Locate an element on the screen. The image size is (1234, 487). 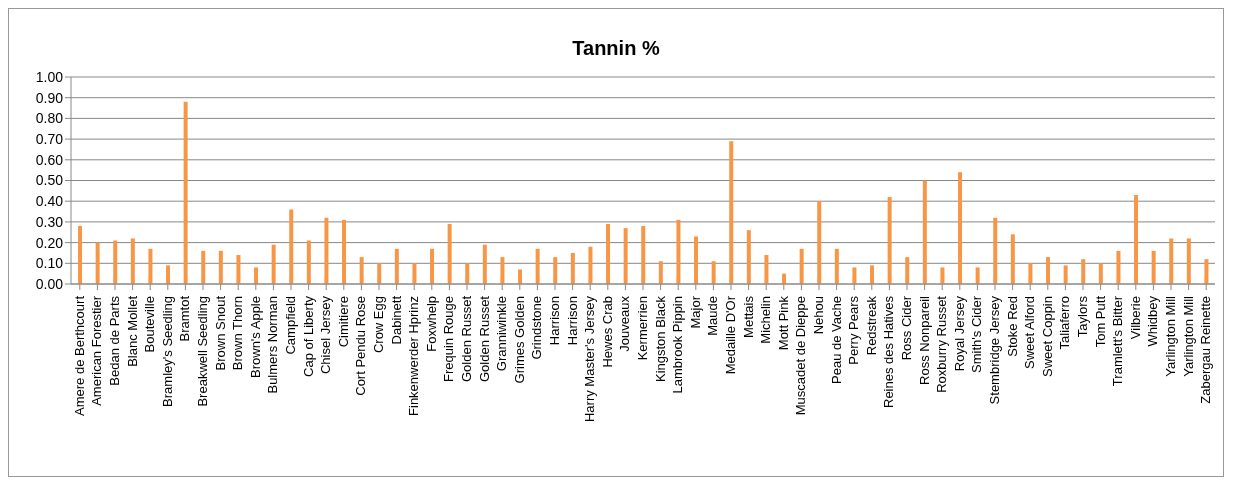
y-tick-label: 0.70 is located at coordinates (49, 139).